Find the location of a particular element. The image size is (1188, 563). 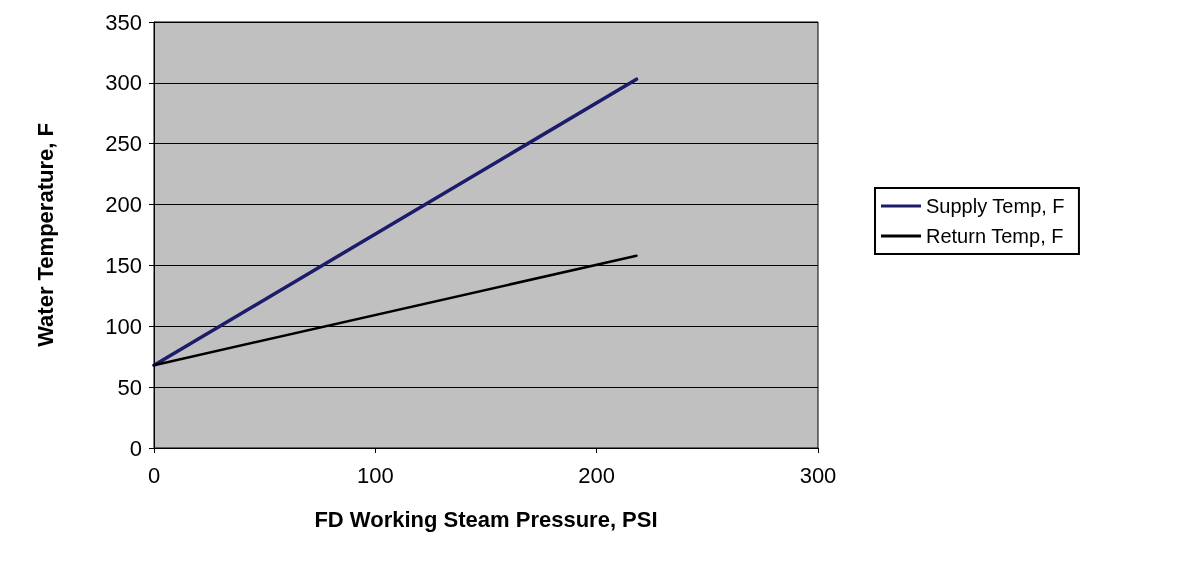

y-tick-label: 0 is located at coordinates (135, 448).